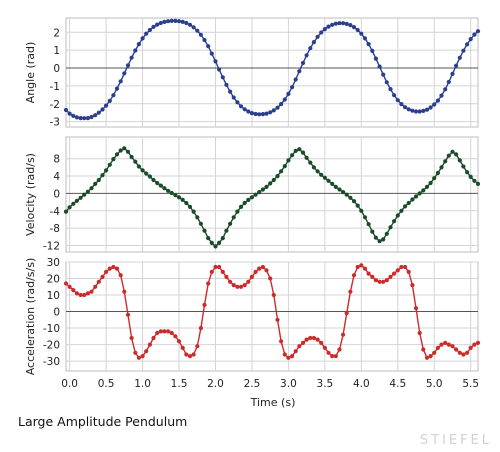 The width and height of the screenshot is (500, 452). I want to click on y-tick-label: -3, so click(55, 123).